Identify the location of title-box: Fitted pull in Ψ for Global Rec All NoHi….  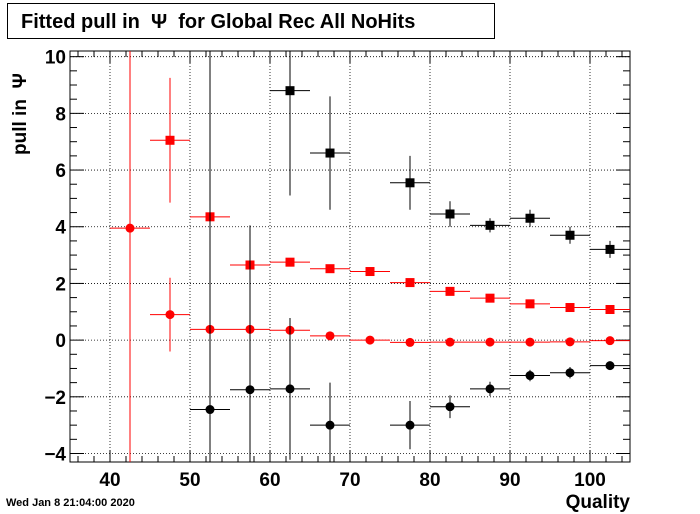
(251, 21).